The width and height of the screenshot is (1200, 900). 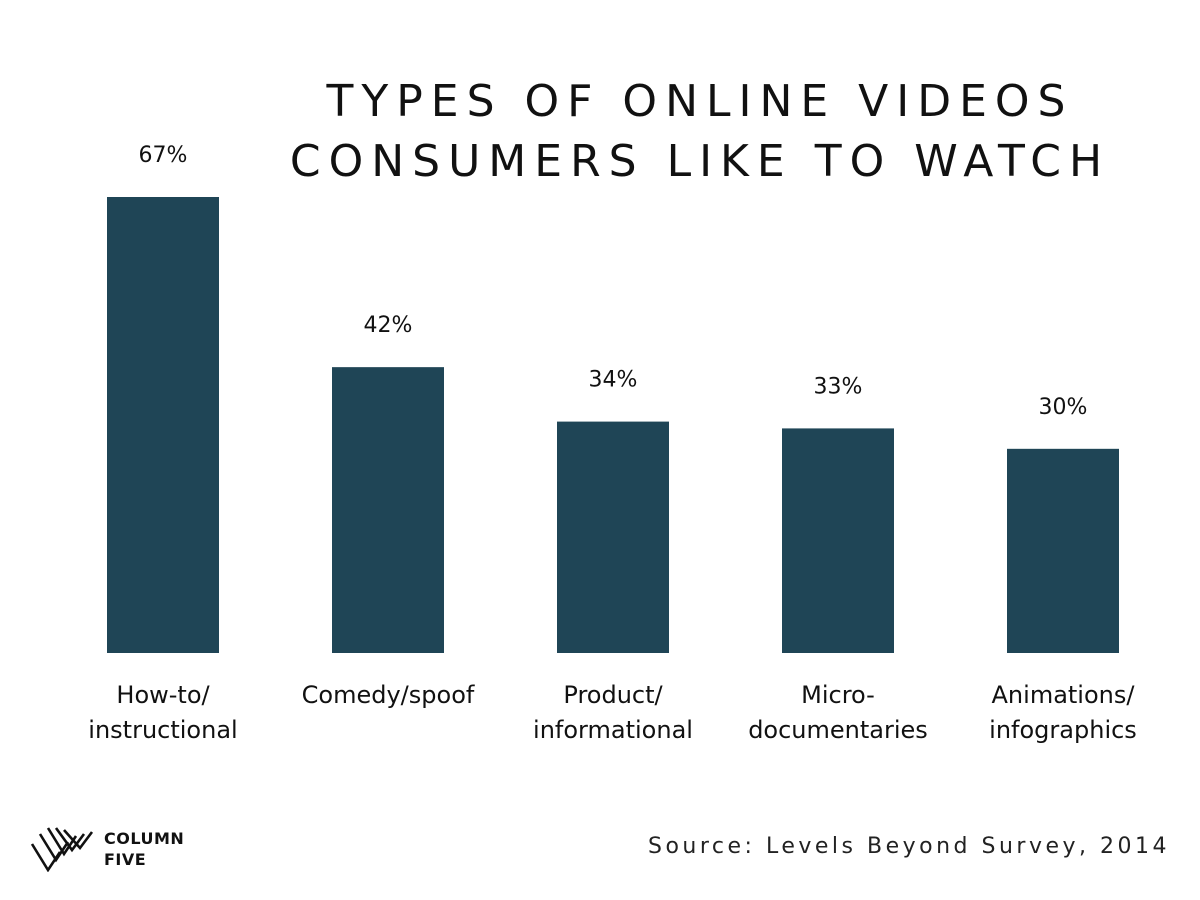 I want to click on data-label-0: 67%, so click(x=163, y=155).